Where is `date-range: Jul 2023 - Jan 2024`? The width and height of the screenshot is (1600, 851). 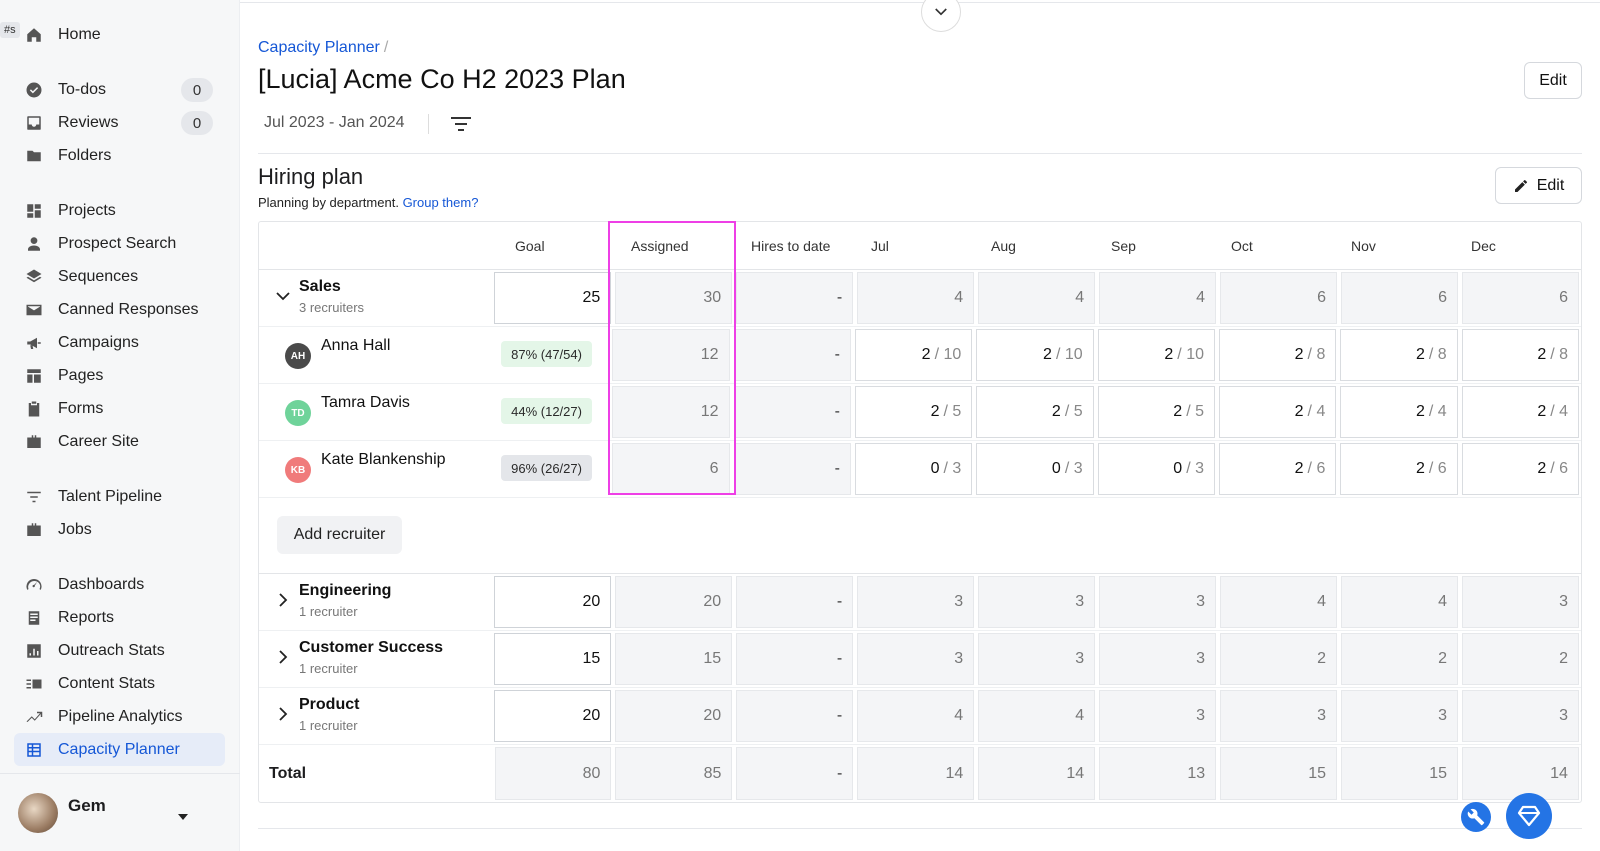
date-range: Jul 2023 - Jan 2024 is located at coordinates (334, 122).